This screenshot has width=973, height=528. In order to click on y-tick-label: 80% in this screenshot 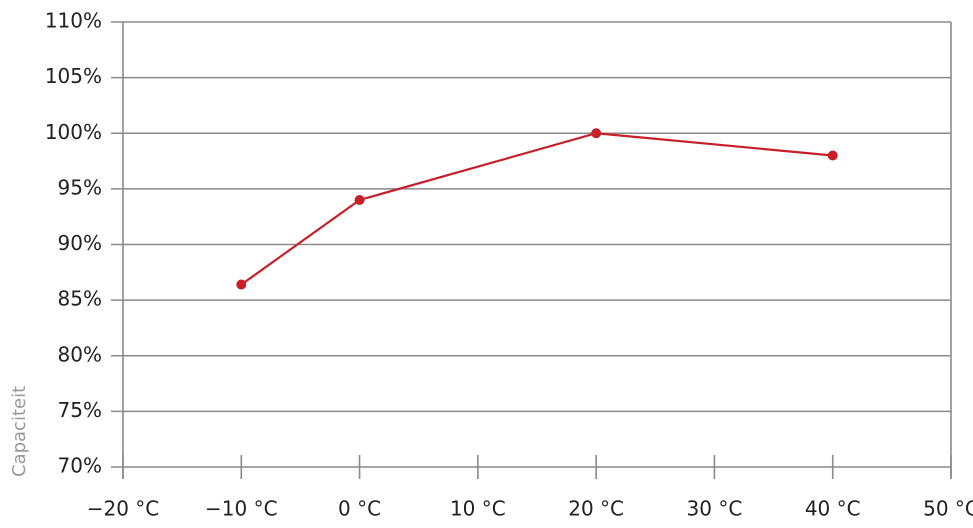, I will do `click(80, 354)`.